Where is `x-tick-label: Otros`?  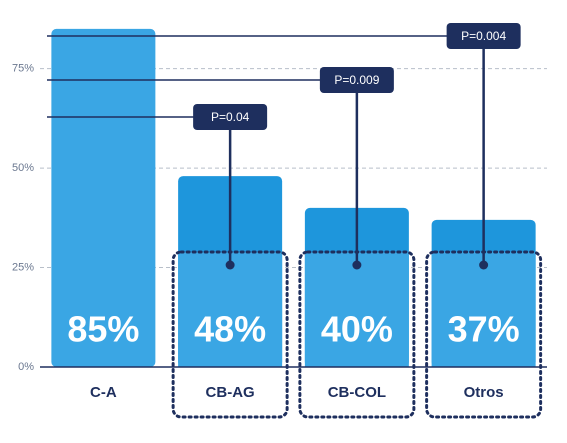
x-tick-label: Otros is located at coordinates (484, 392).